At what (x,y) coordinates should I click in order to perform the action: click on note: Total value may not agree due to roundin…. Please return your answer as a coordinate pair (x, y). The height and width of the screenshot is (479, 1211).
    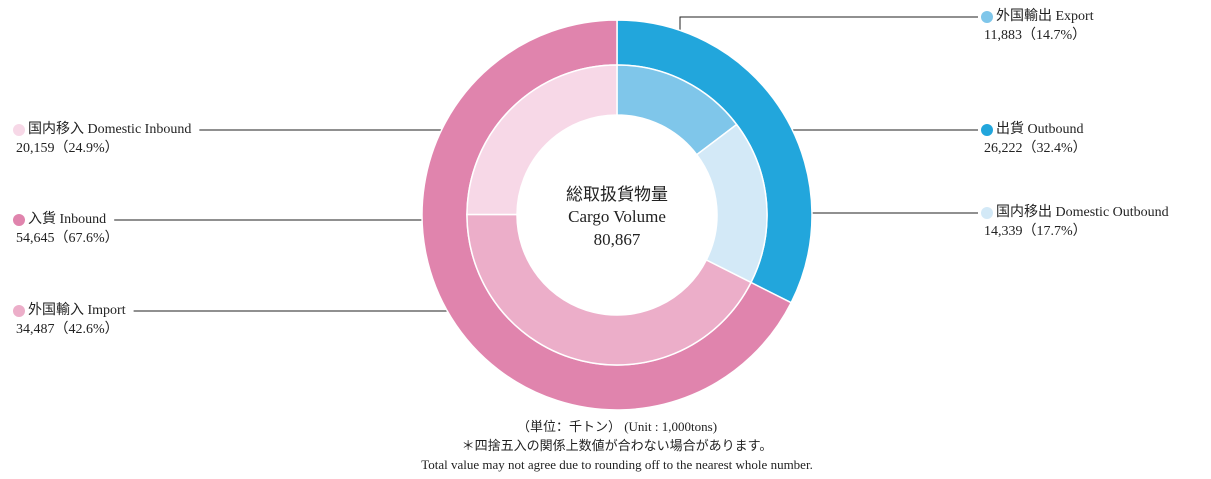
    Looking at the image, I should click on (617, 464).